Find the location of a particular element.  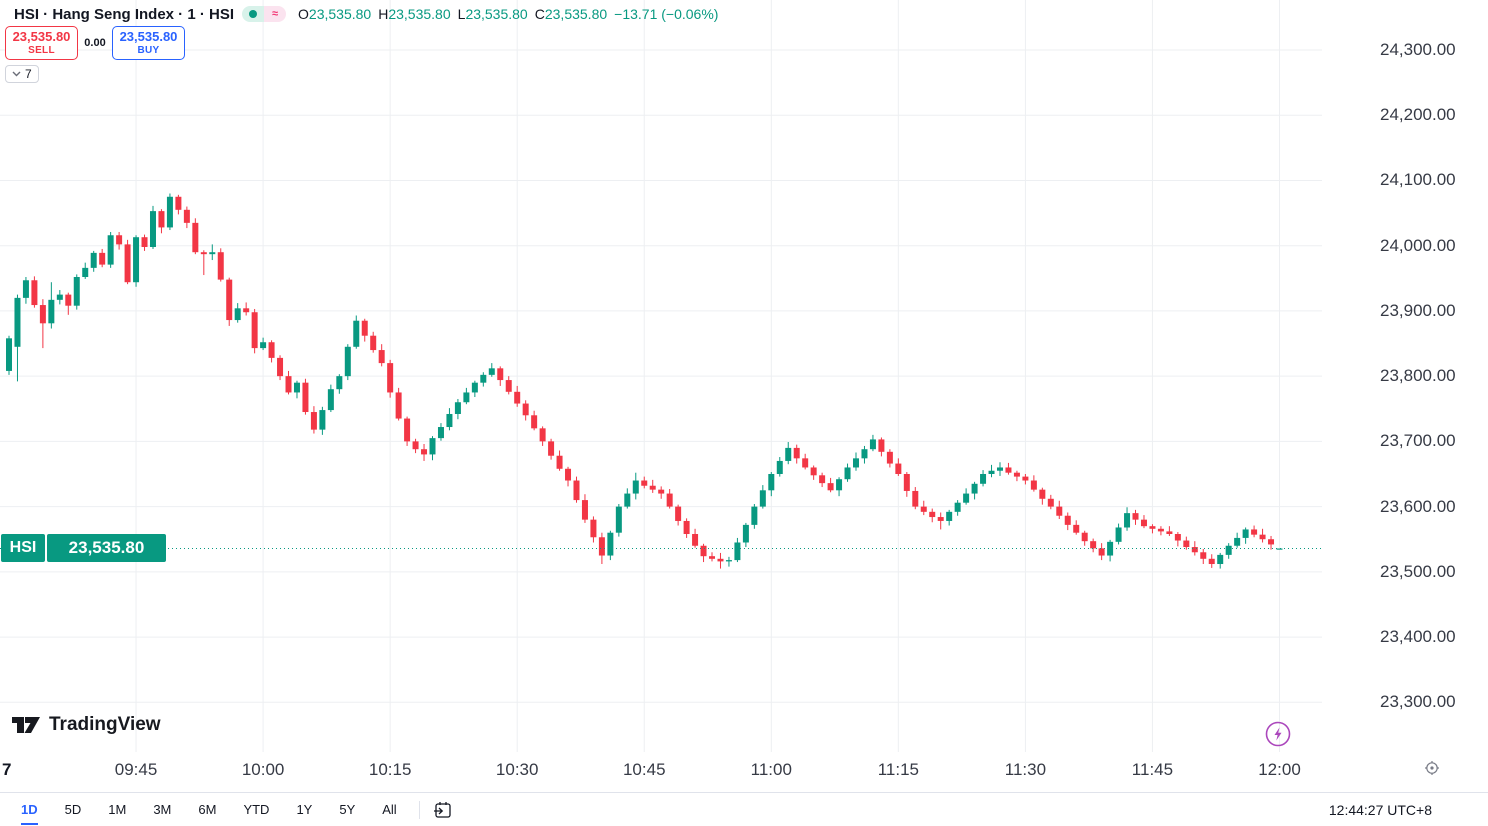

price-tick-label: 23,700.00 is located at coordinates (1418, 441).